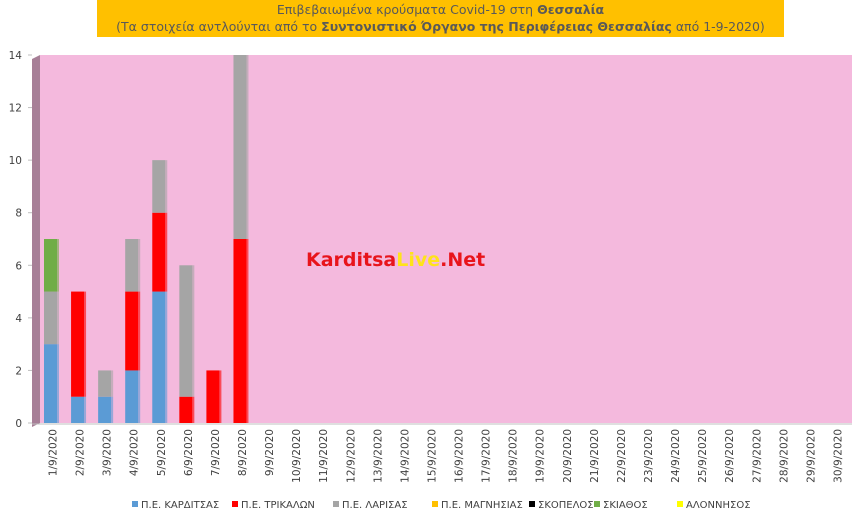 Image resolution: width=857 pixels, height=522 pixels. Describe the element at coordinates (162, 452) in the screenshot. I see `x-tick-label: 5/9/2020` at that location.